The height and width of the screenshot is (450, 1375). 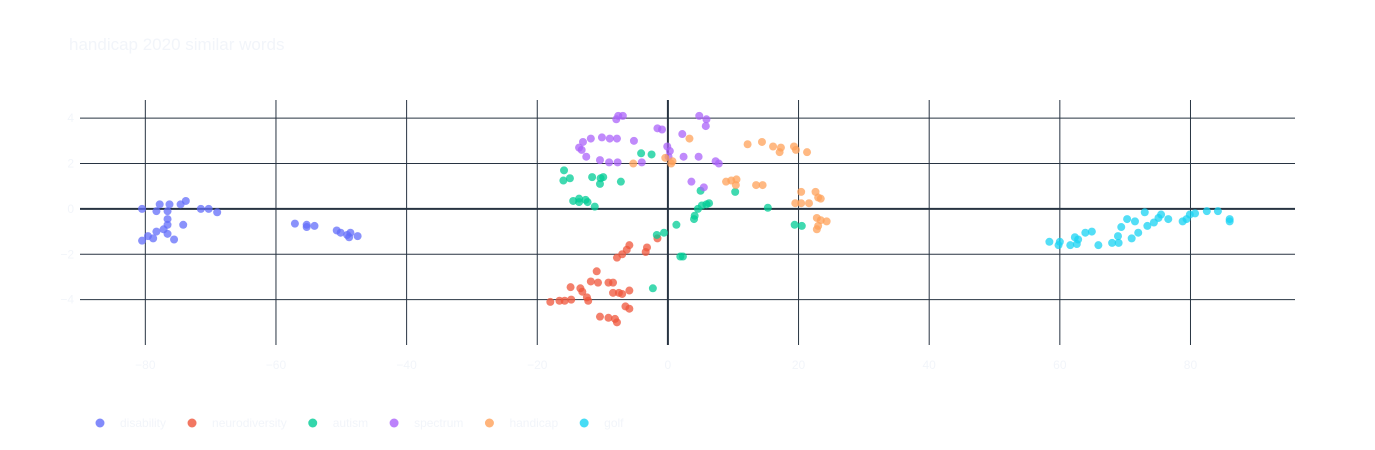 What do you see at coordinates (521, 423) in the screenshot?
I see `legend-item-handicap: handicap` at bounding box center [521, 423].